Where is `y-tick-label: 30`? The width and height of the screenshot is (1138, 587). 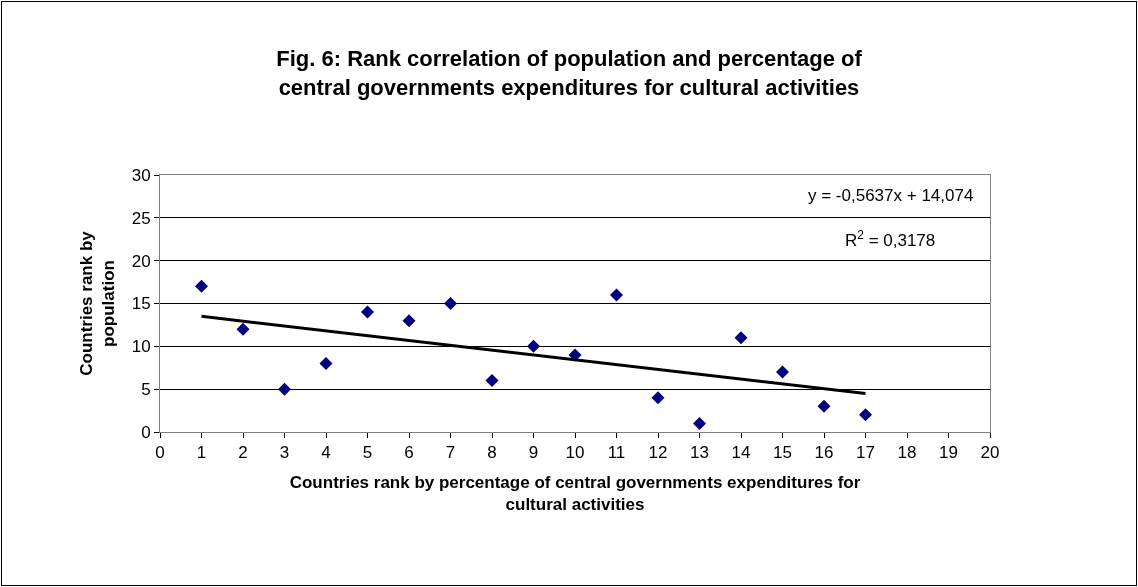
y-tick-label: 30 is located at coordinates (141, 175).